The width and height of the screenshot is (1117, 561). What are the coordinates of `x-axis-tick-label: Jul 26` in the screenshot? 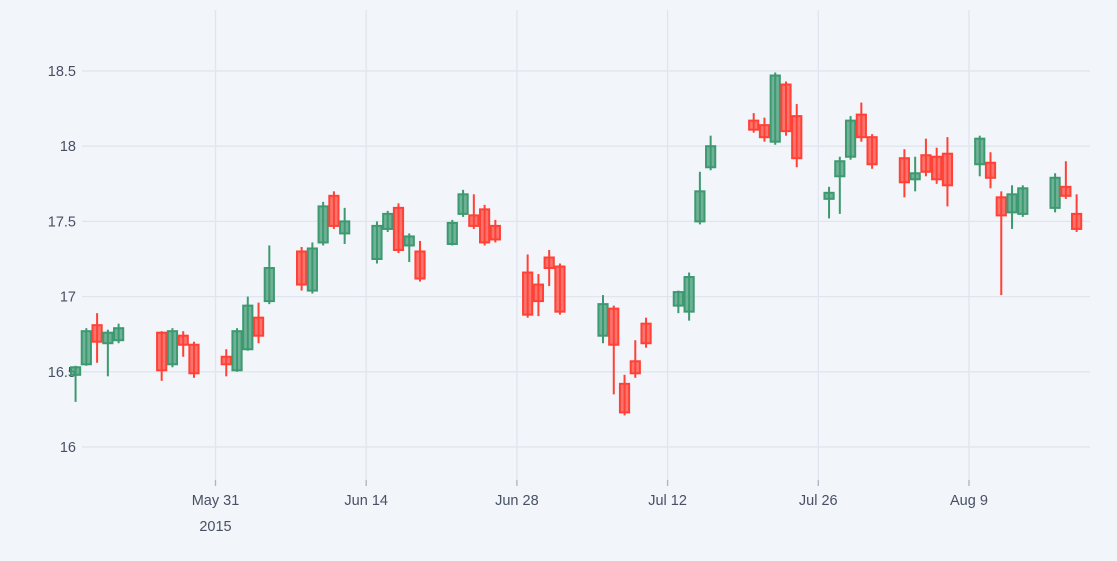 It's located at (818, 501).